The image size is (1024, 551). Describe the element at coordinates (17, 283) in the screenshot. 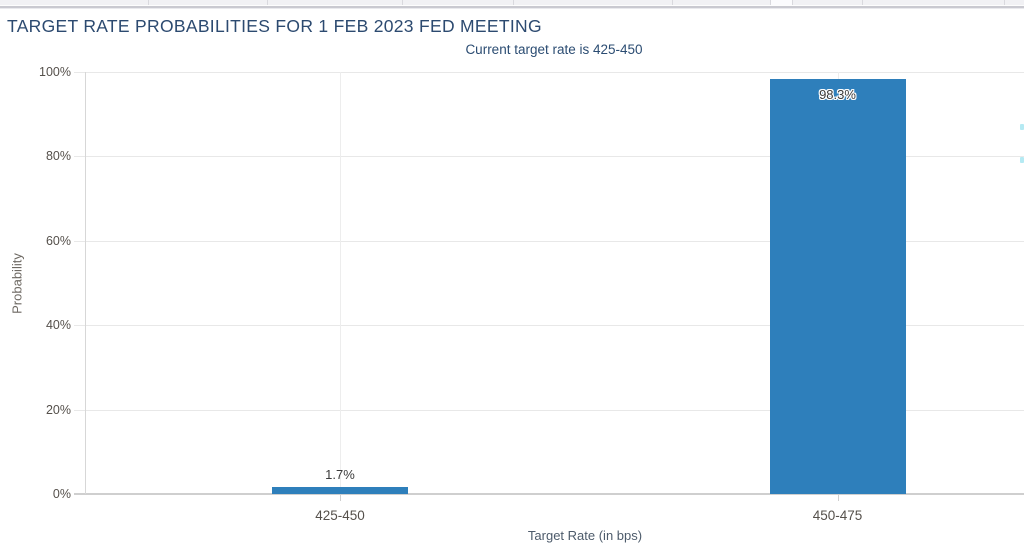

I see `y-axis-title: Probability` at that location.